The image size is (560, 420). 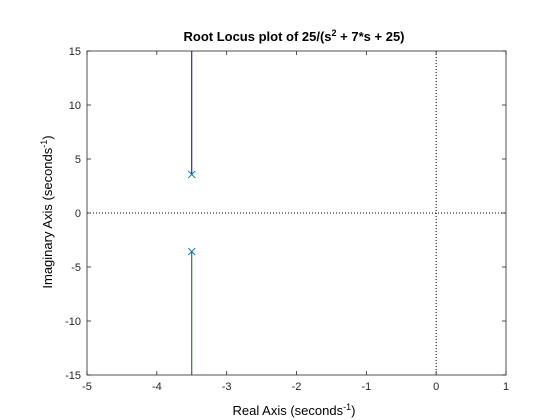 I want to click on y-axis-label: Imaginary Axis (seconds-1), so click(x=47, y=211).